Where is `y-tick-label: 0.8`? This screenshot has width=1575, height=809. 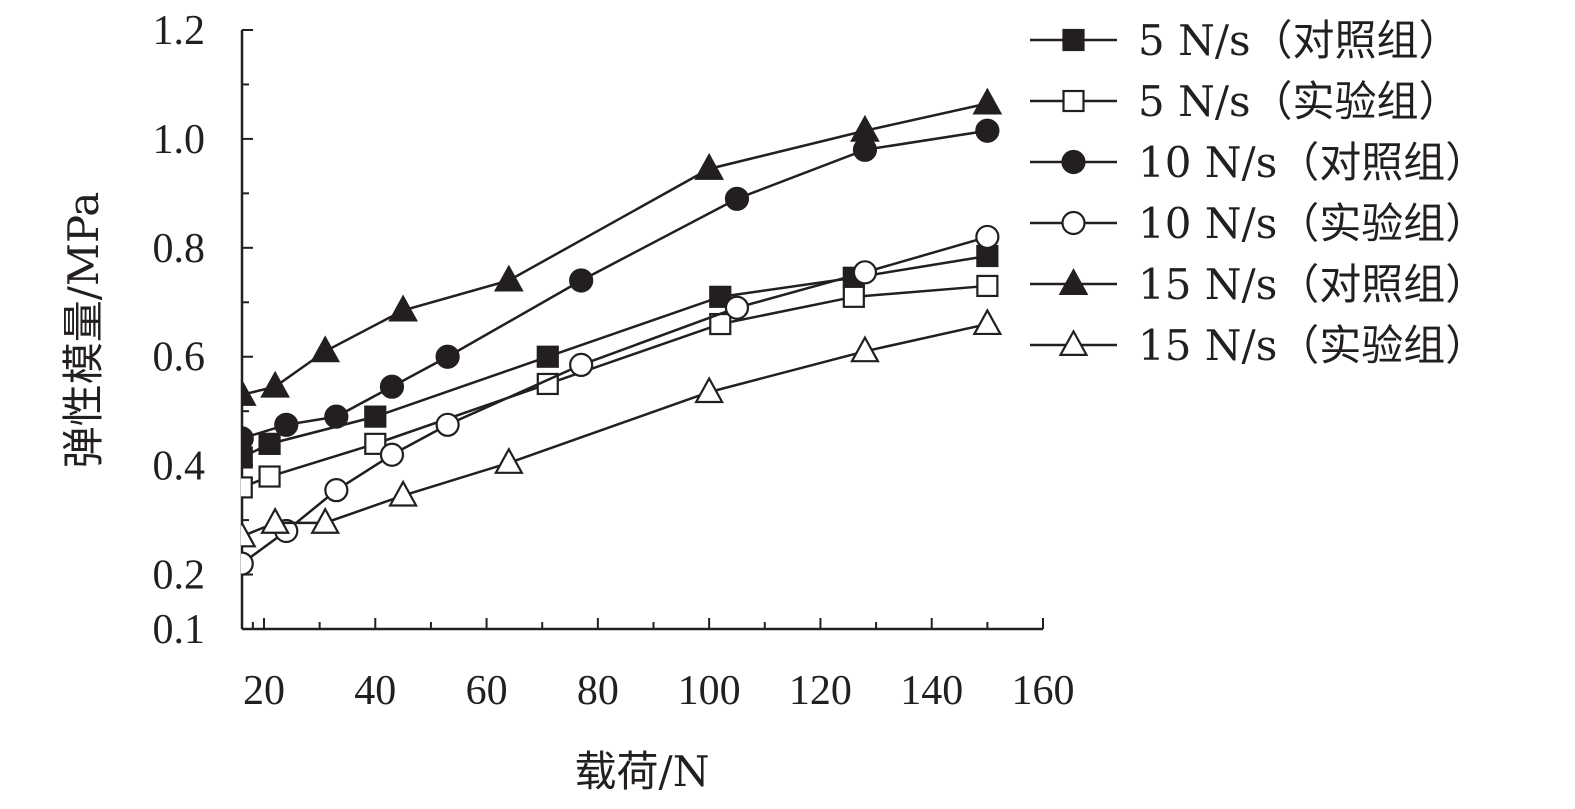 y-tick-label: 0.8 is located at coordinates (179, 249).